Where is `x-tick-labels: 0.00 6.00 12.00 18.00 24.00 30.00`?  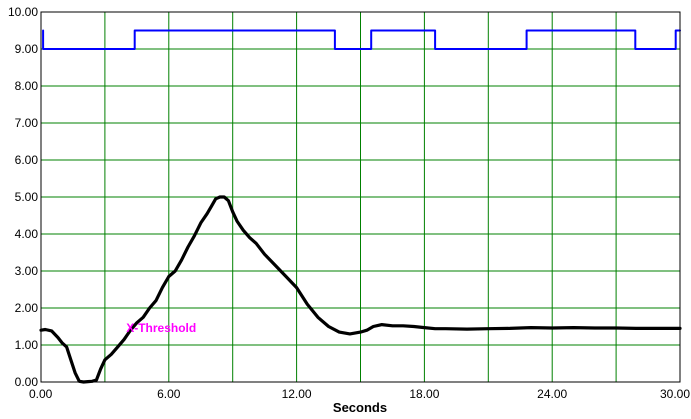
x-tick-labels: 0.00 6.00 12.00 18.00 24.00 30.00 is located at coordinates (359, 394).